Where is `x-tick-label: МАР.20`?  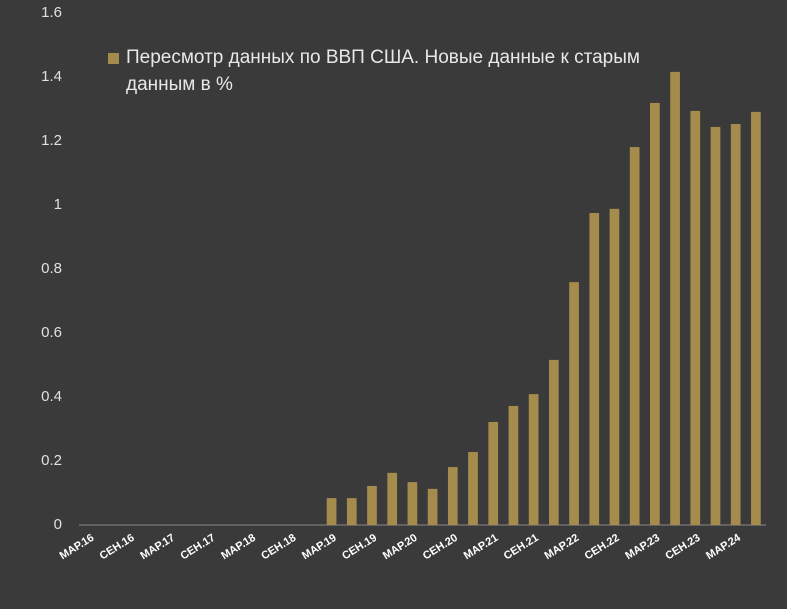 x-tick-label: МАР.20 is located at coordinates (400, 547).